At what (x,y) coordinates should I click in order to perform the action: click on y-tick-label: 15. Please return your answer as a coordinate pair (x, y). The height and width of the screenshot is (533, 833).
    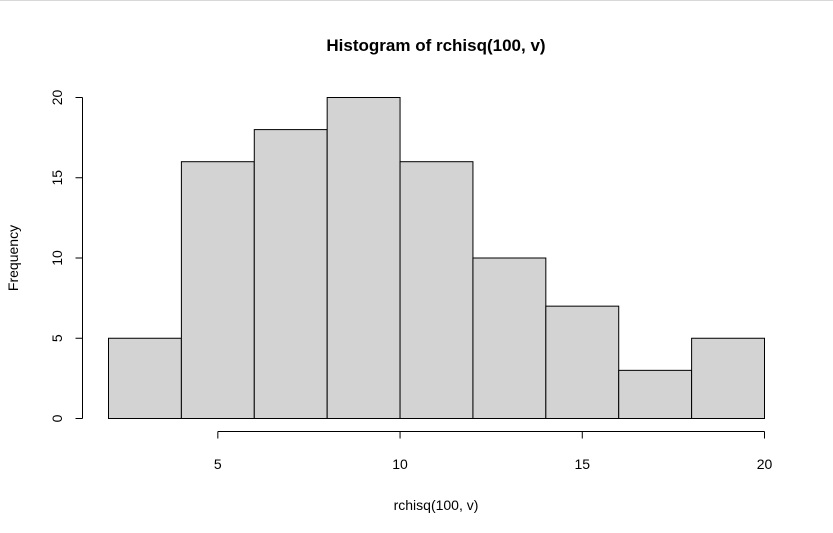
    Looking at the image, I should click on (57, 178).